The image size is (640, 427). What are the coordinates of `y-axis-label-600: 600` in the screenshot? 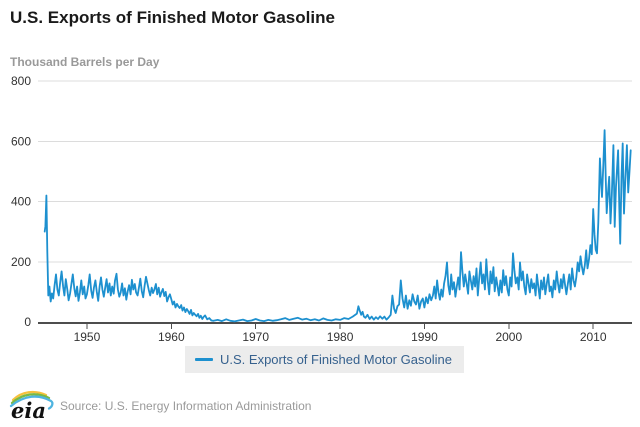 It's located at (21, 141).